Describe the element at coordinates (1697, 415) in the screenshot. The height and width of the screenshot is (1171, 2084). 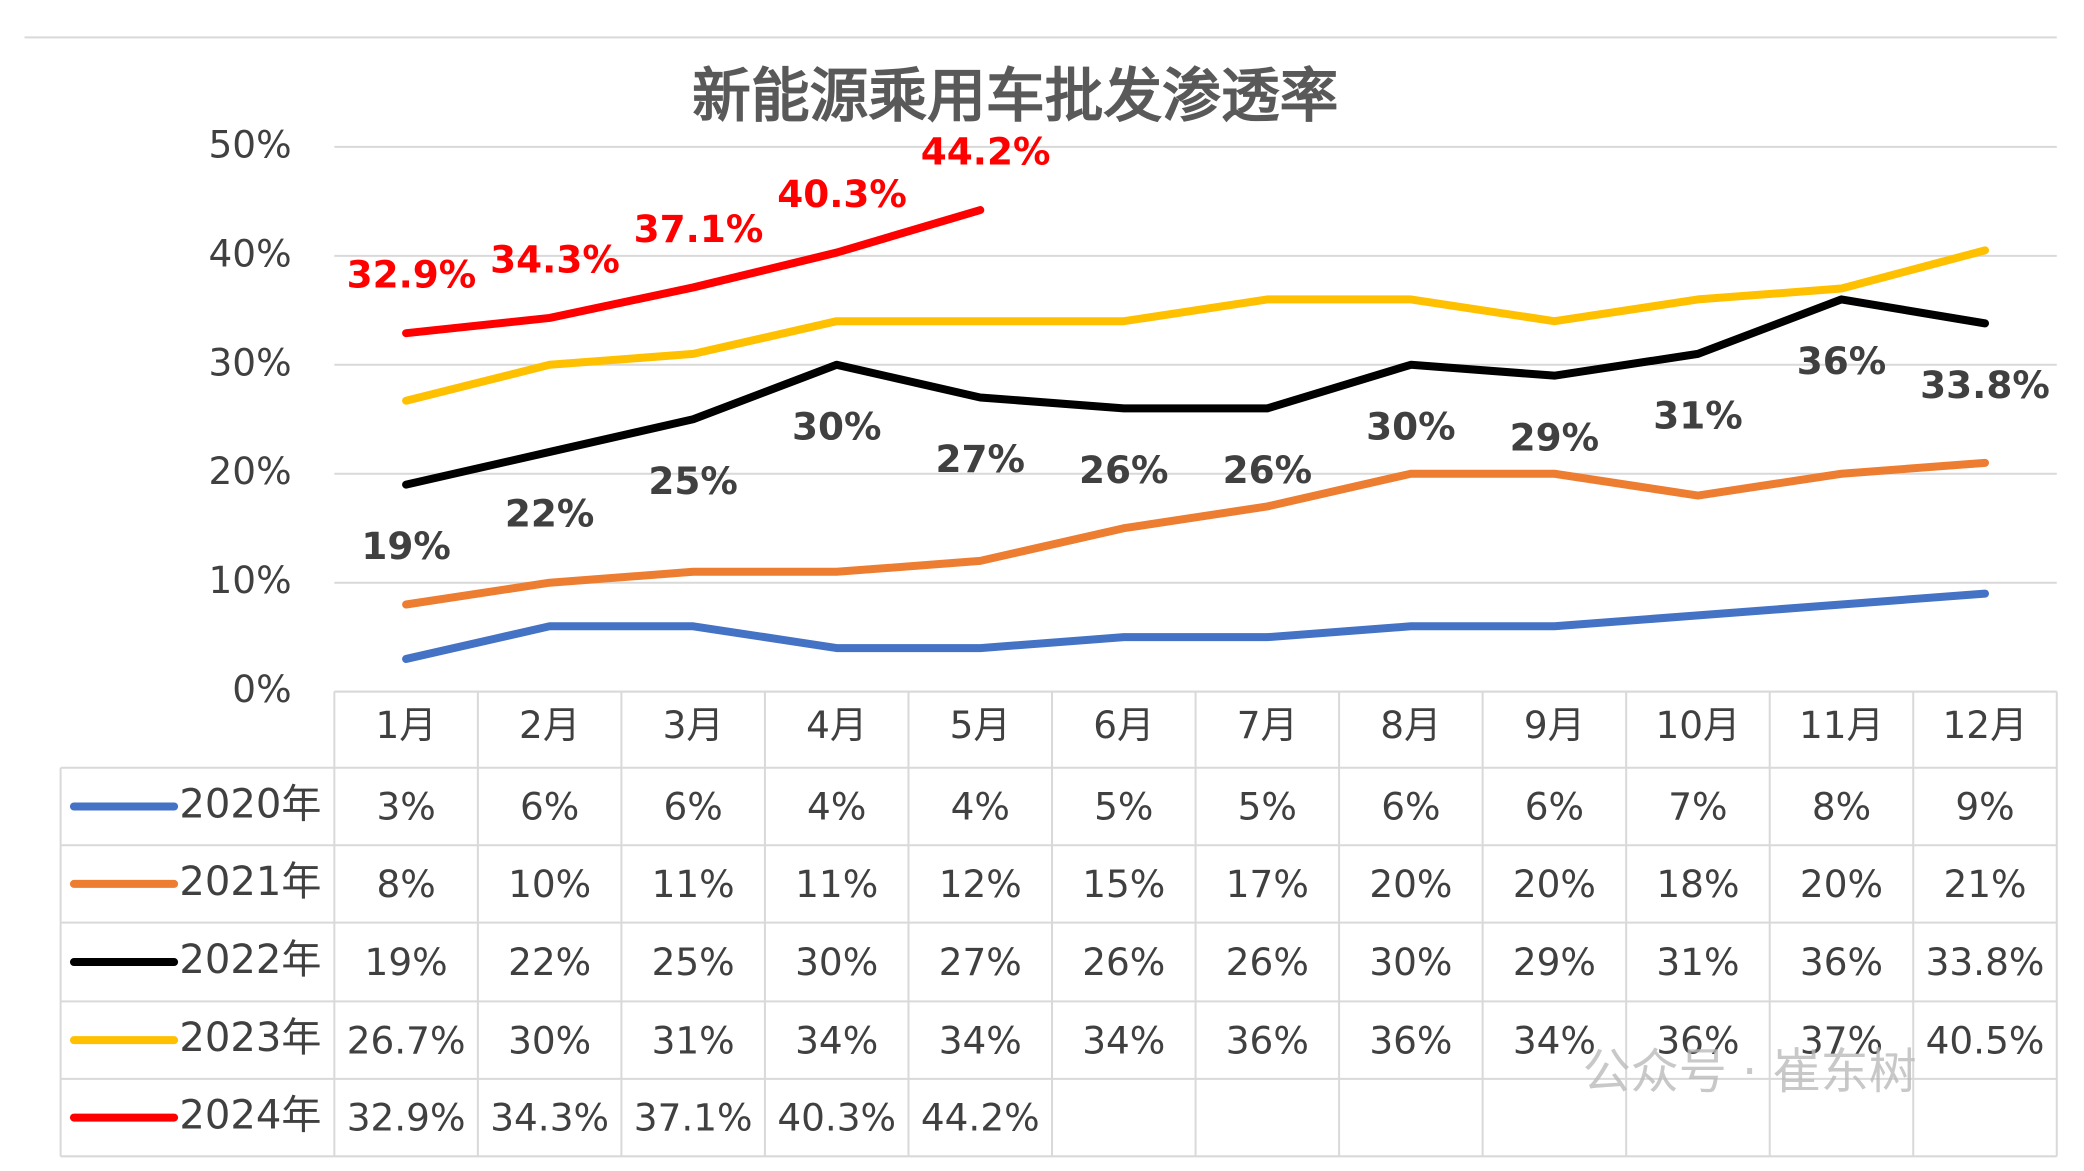
I see `data-label: 31%` at that location.